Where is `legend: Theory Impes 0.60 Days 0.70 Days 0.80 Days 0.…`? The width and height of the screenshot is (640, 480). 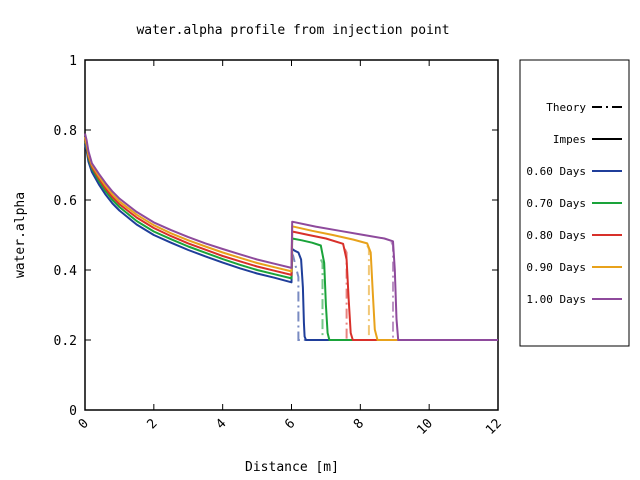
legend: Theory Impes 0.60 Days 0.70 Days 0.80 Days 0.… is located at coordinates (574, 203).